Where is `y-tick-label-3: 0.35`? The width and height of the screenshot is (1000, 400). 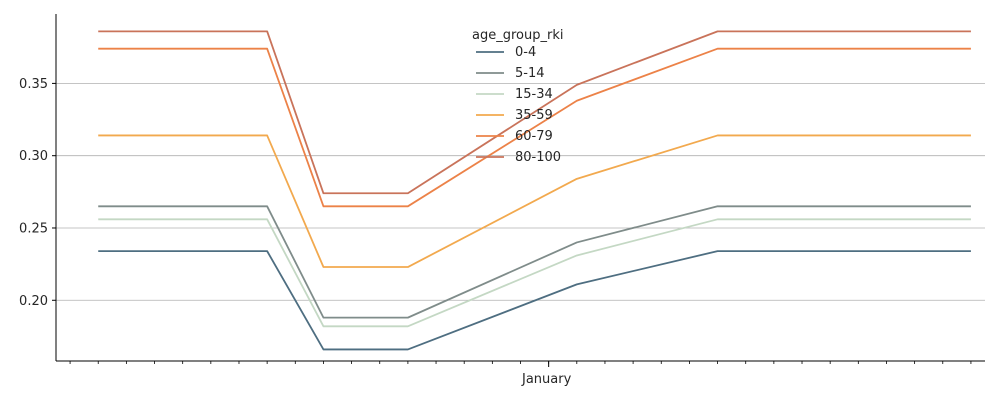 y-tick-label-3: 0.35 is located at coordinates (33, 84).